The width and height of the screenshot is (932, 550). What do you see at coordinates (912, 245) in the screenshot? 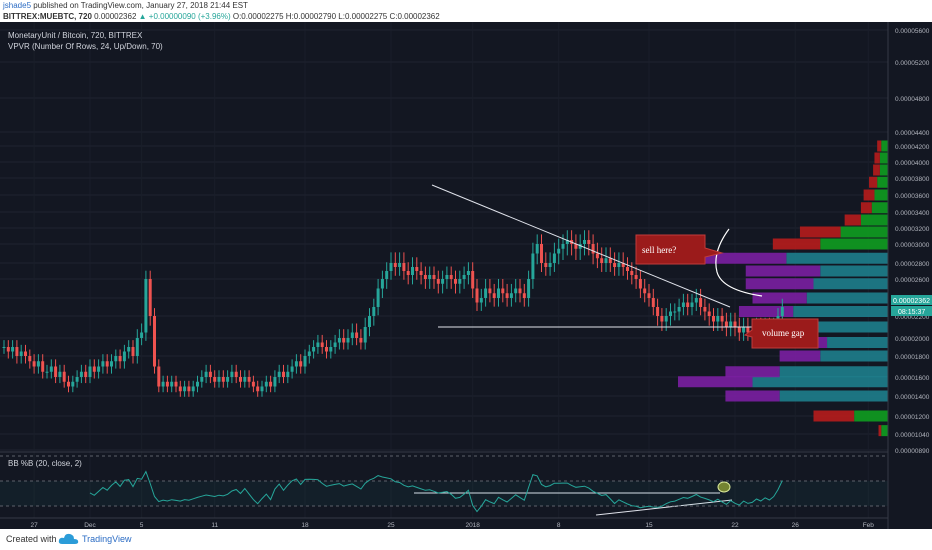
I see `price-tick-label: 0.00003000` at bounding box center [912, 245].